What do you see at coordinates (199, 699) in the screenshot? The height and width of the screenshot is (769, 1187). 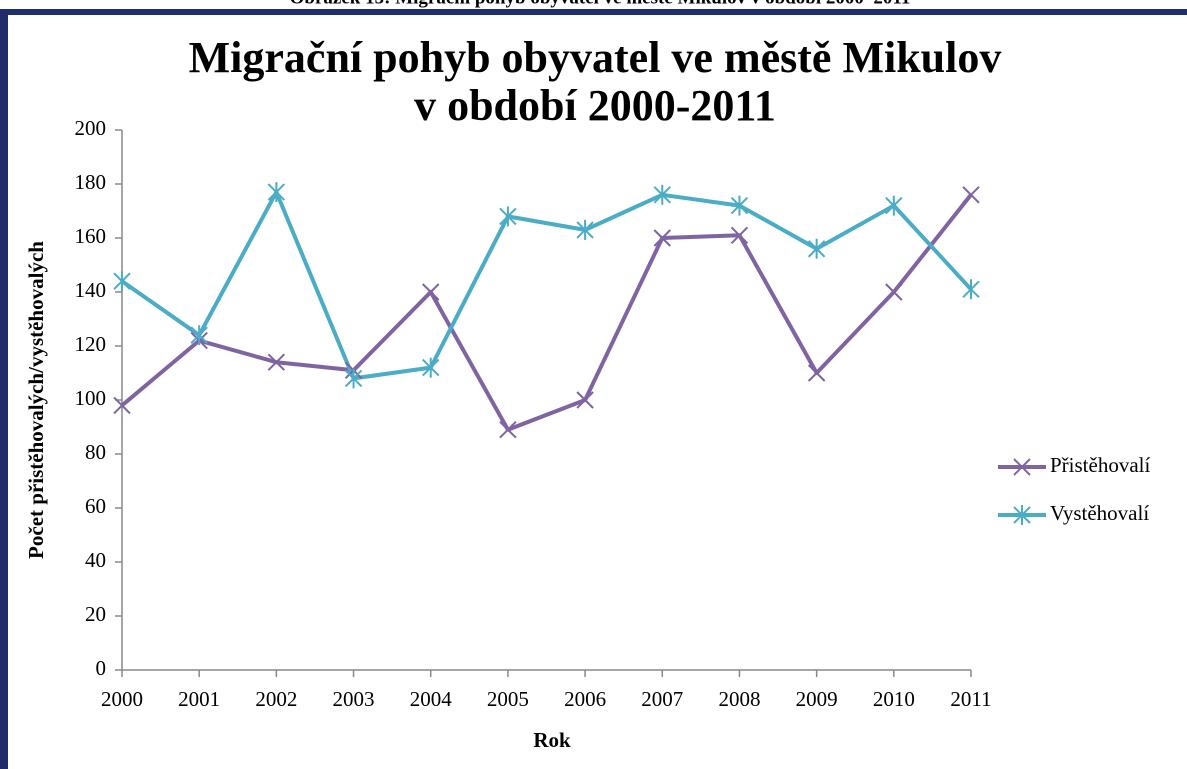 I see `x-tick-label: 2001` at bounding box center [199, 699].